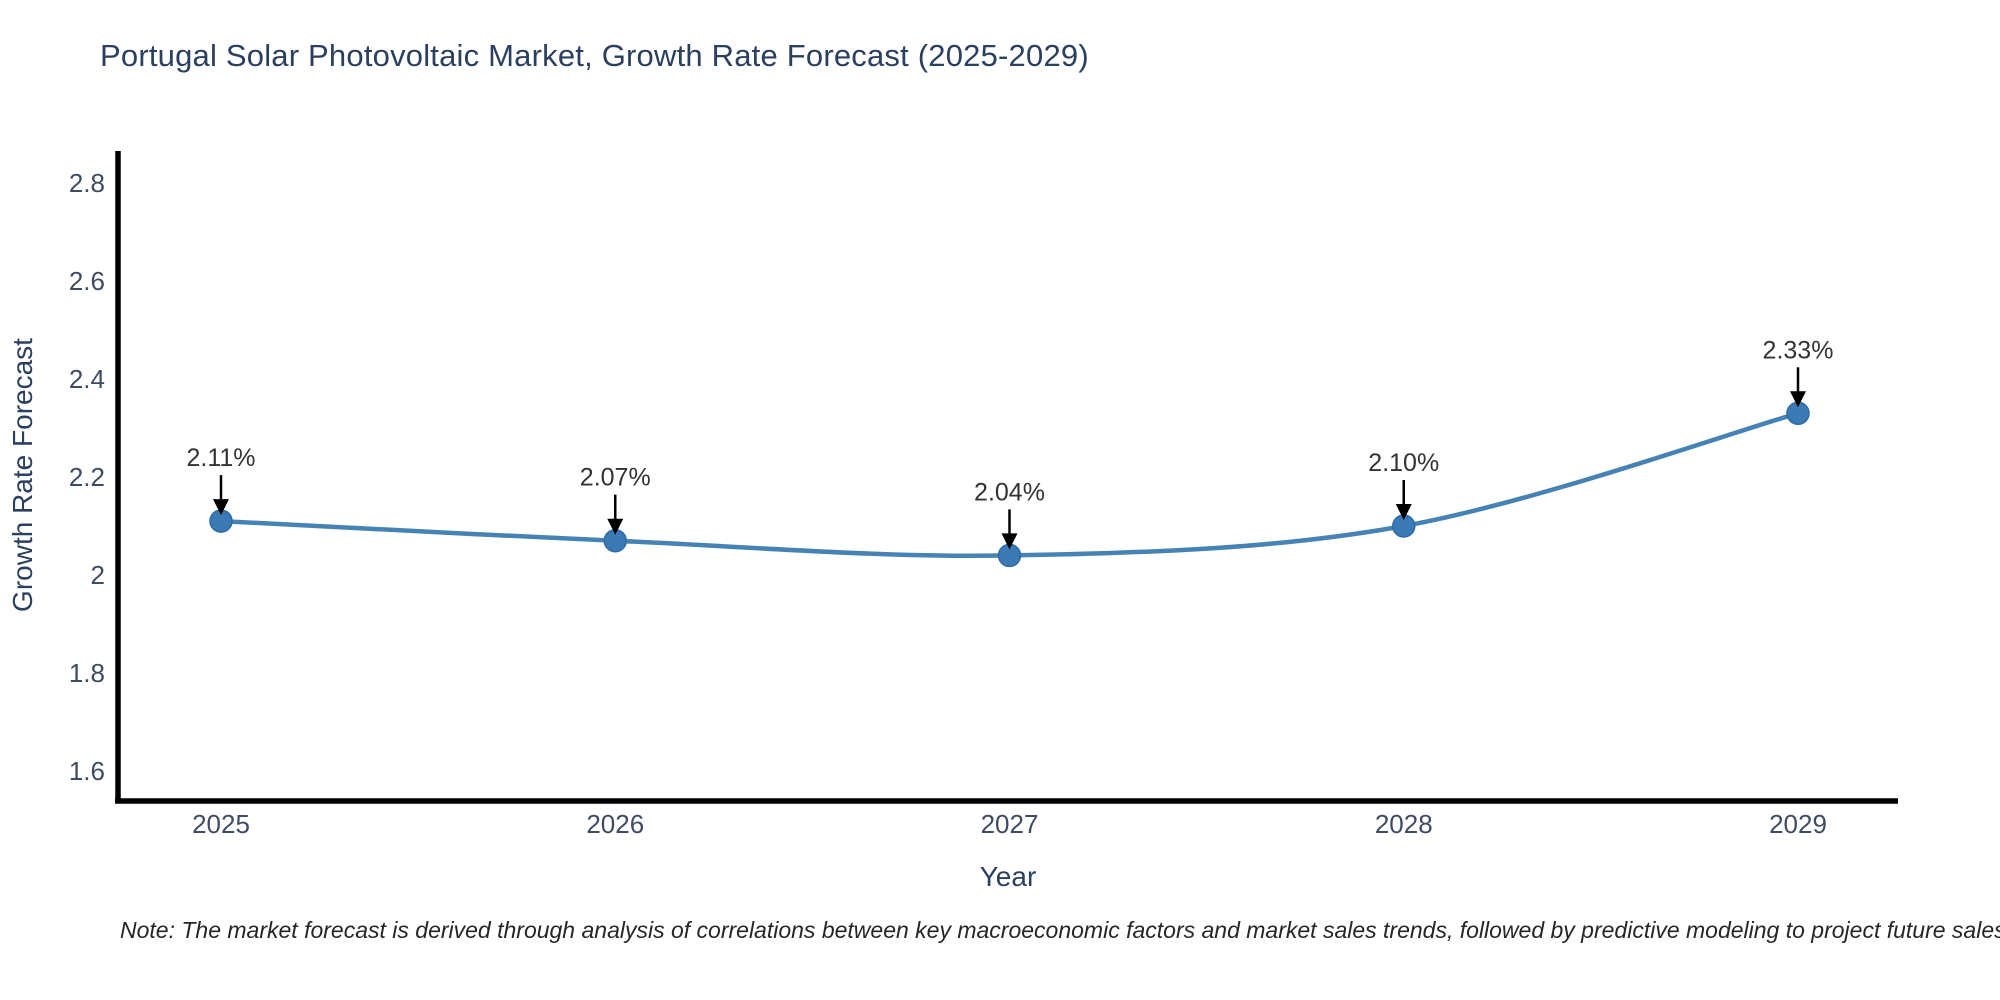  I want to click on x-tick-label: 2028, so click(1404, 824).